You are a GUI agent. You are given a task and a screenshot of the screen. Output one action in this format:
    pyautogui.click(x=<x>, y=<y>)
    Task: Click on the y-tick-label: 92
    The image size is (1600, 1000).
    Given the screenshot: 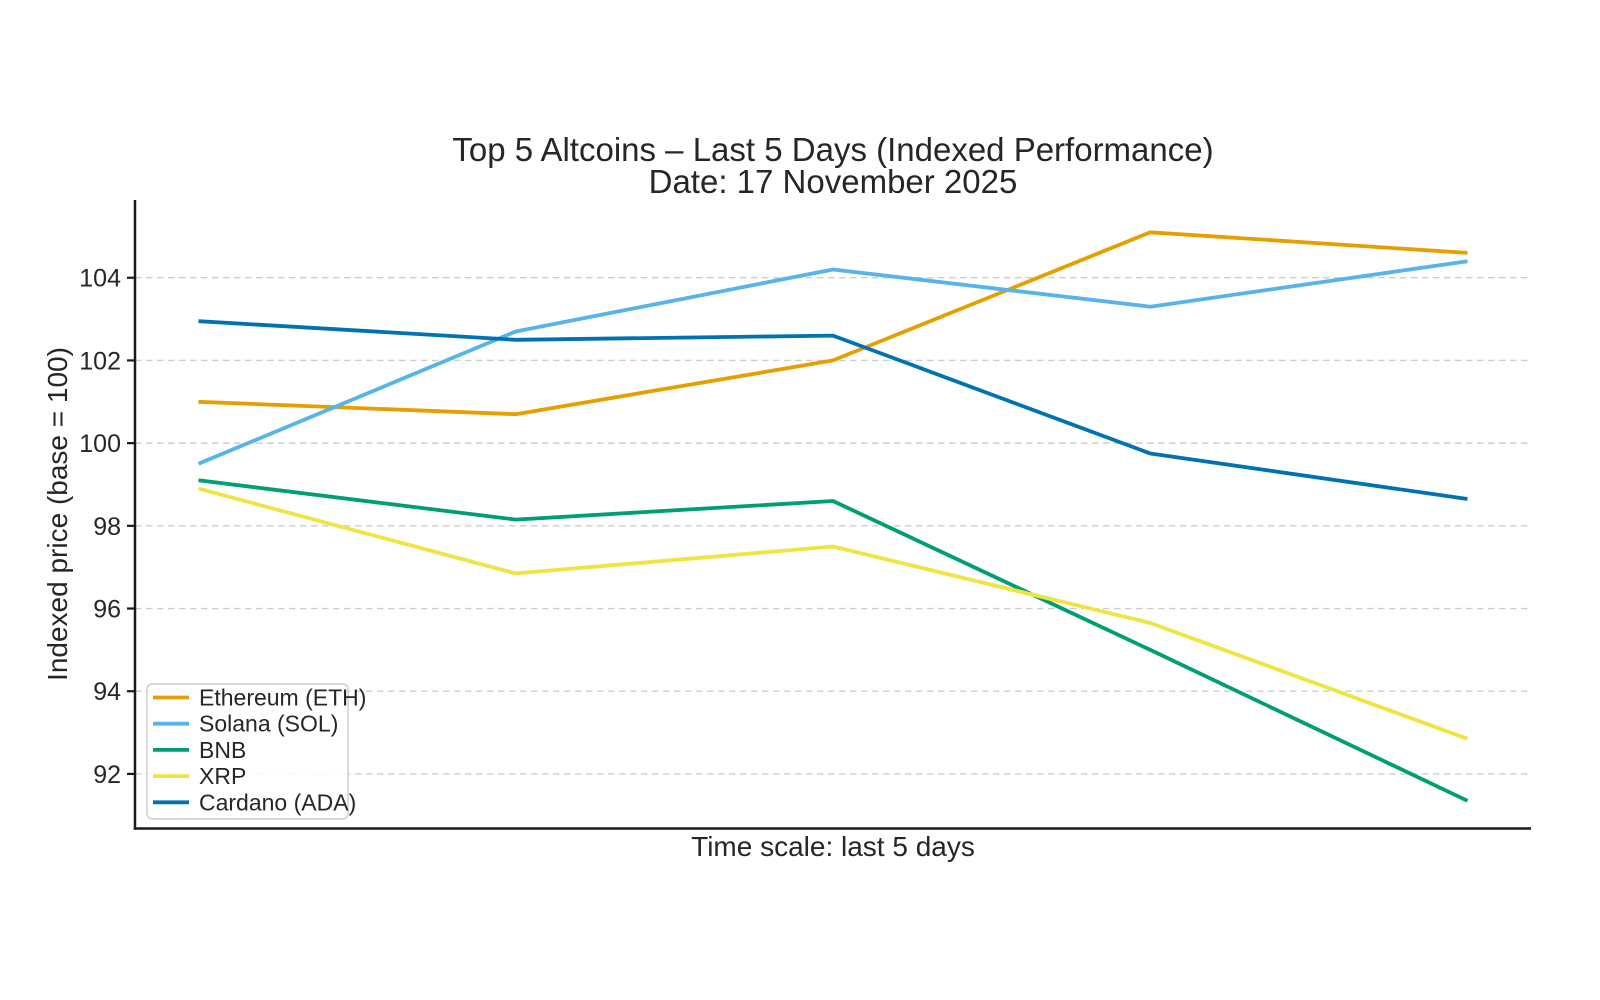 What is the action you would take?
    pyautogui.click(x=107, y=775)
    